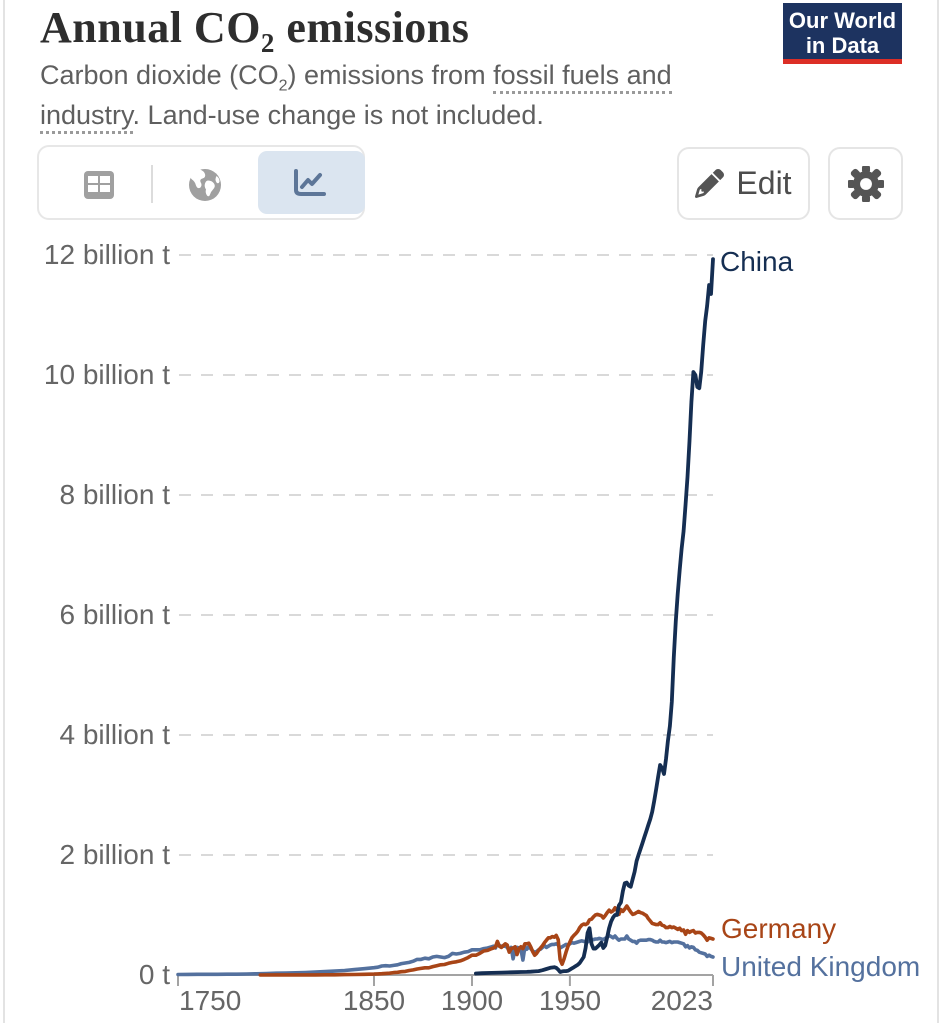 This screenshot has height=1023, width=945. Describe the element at coordinates (114, 494) in the screenshot. I see `svg-text: 8 billion t` at that location.